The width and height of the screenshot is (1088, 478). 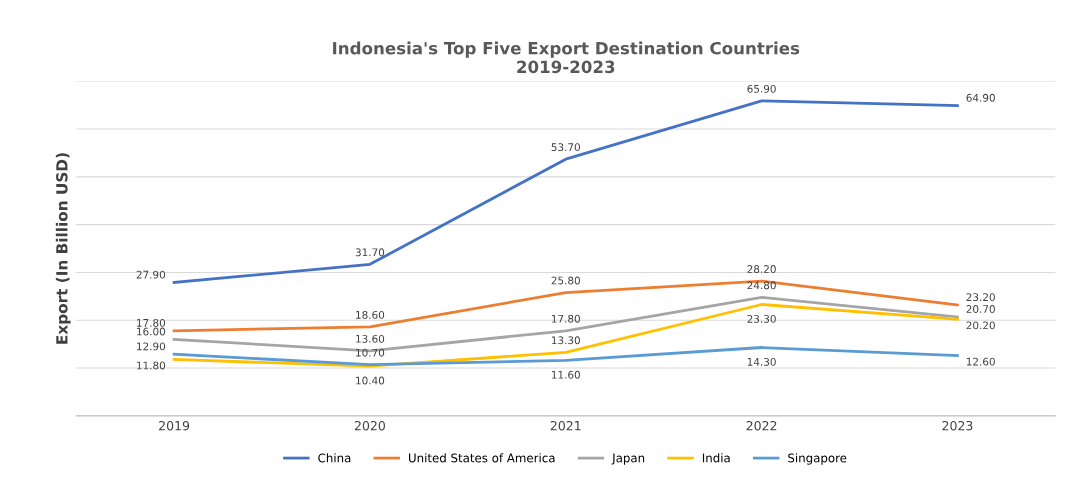 What do you see at coordinates (761, 425) in the screenshot?
I see `x-tick-label: 2022` at bounding box center [761, 425].